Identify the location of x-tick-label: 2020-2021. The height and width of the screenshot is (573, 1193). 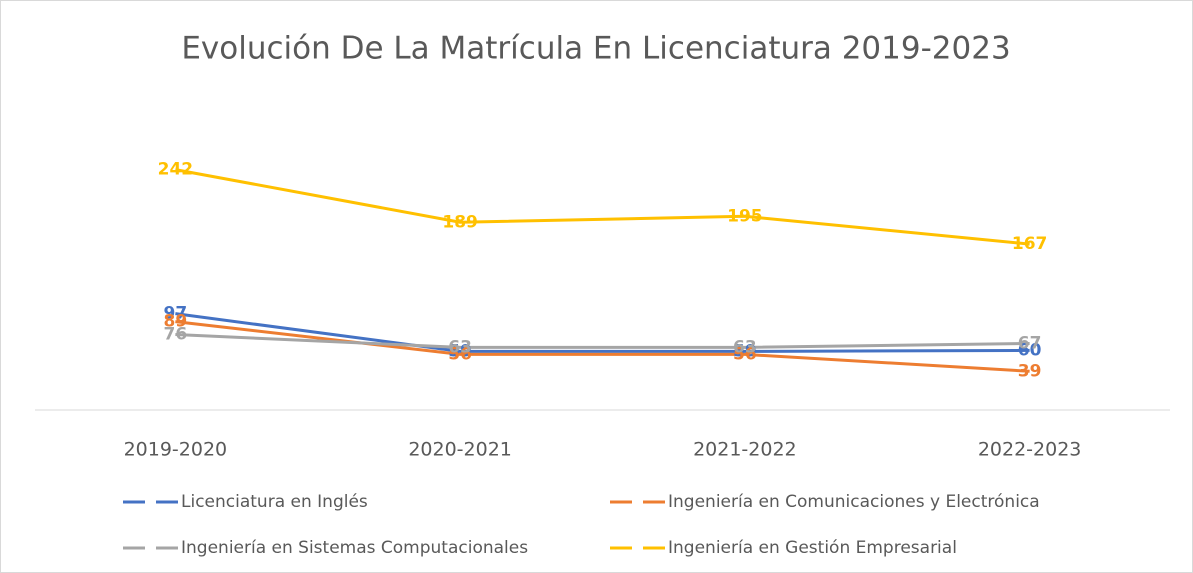
(460, 450).